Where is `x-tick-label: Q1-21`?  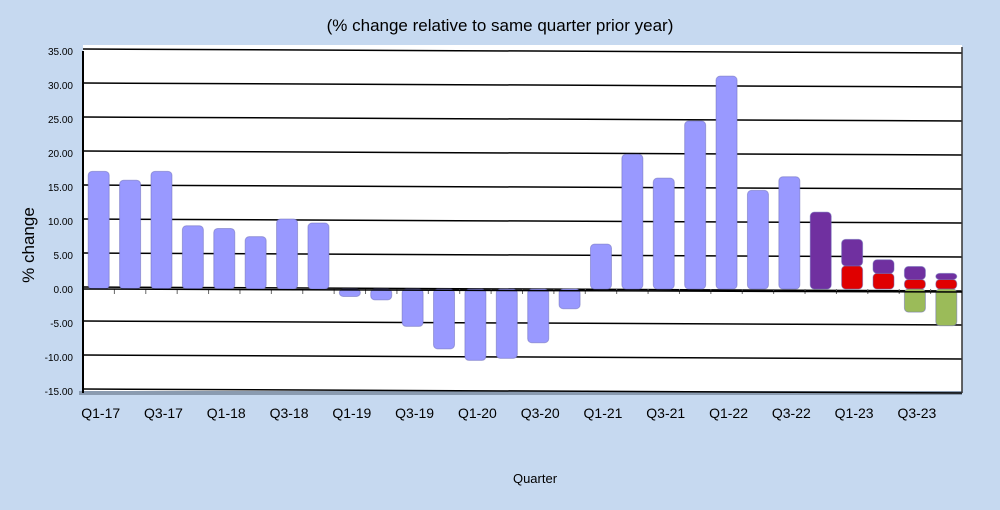 x-tick-label: Q1-21 is located at coordinates (603, 413).